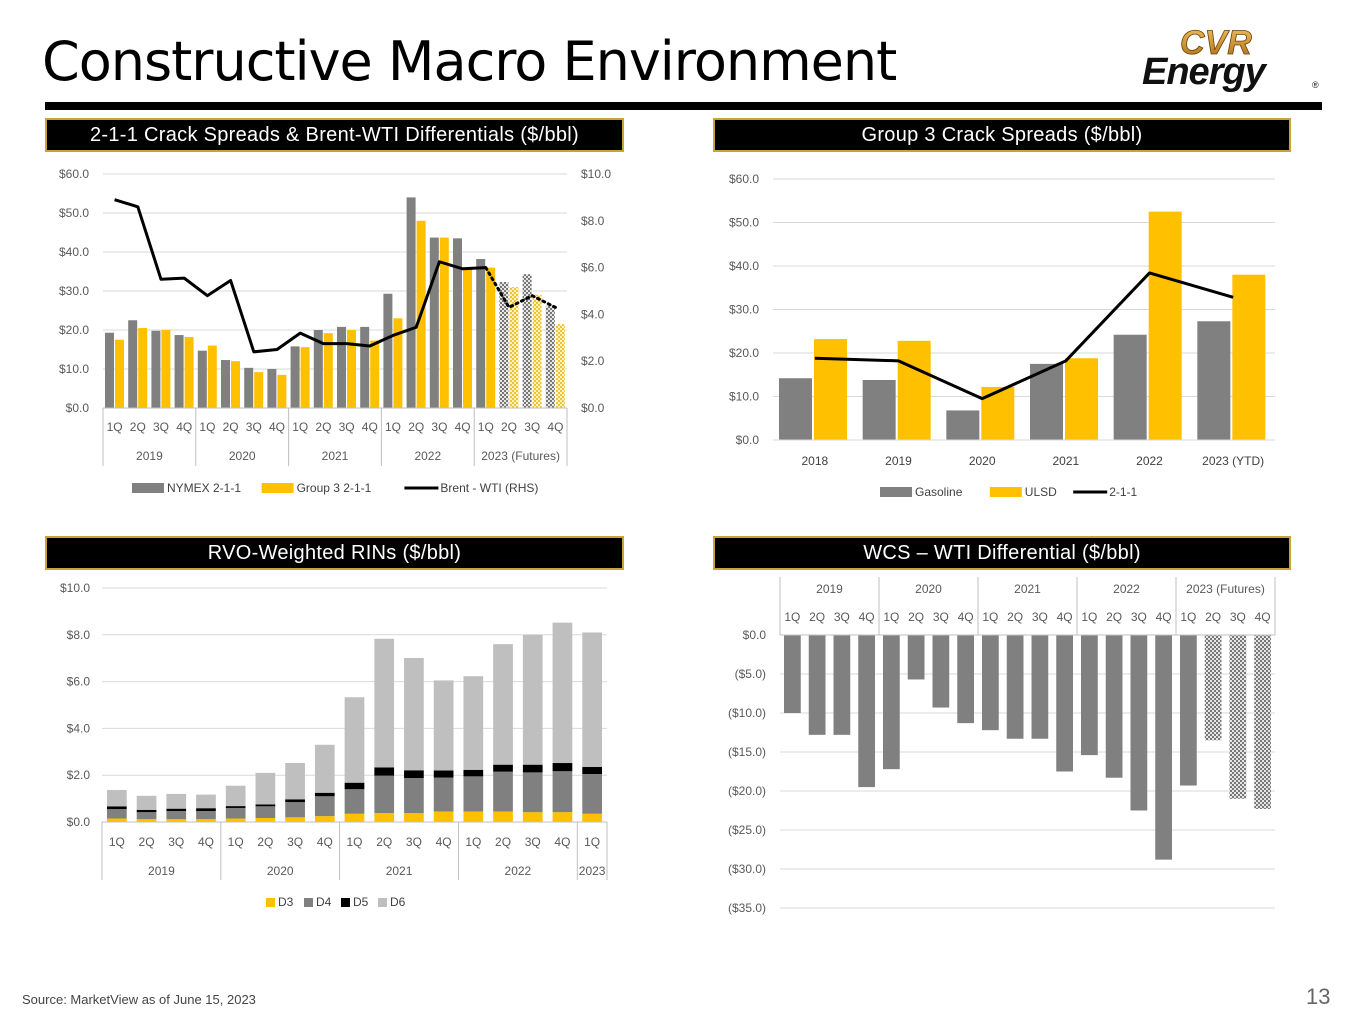 Image resolution: width=1365 pixels, height=1024 pixels. Describe the element at coordinates (161, 871) in the screenshot. I see `x-group-label: 2019` at that location.